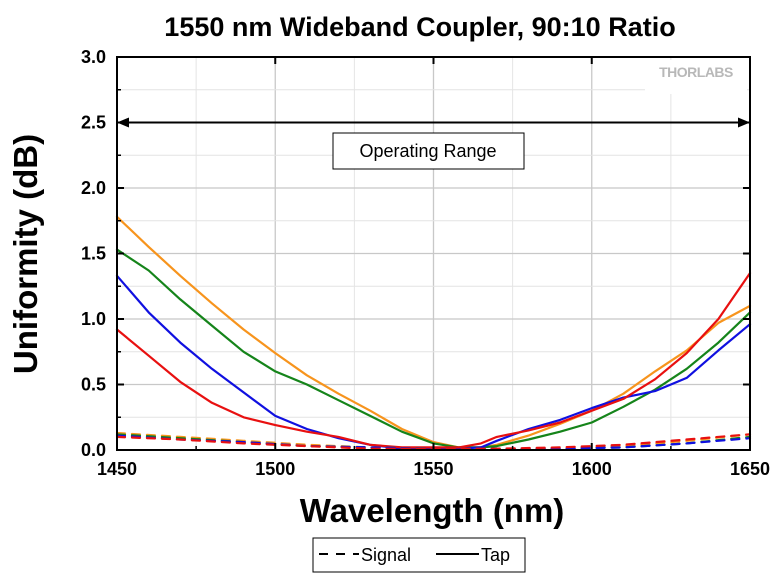 The width and height of the screenshot is (780, 576). Describe the element at coordinates (432, 510) in the screenshot. I see `x-axis-label: Wavelength (nm)` at that location.